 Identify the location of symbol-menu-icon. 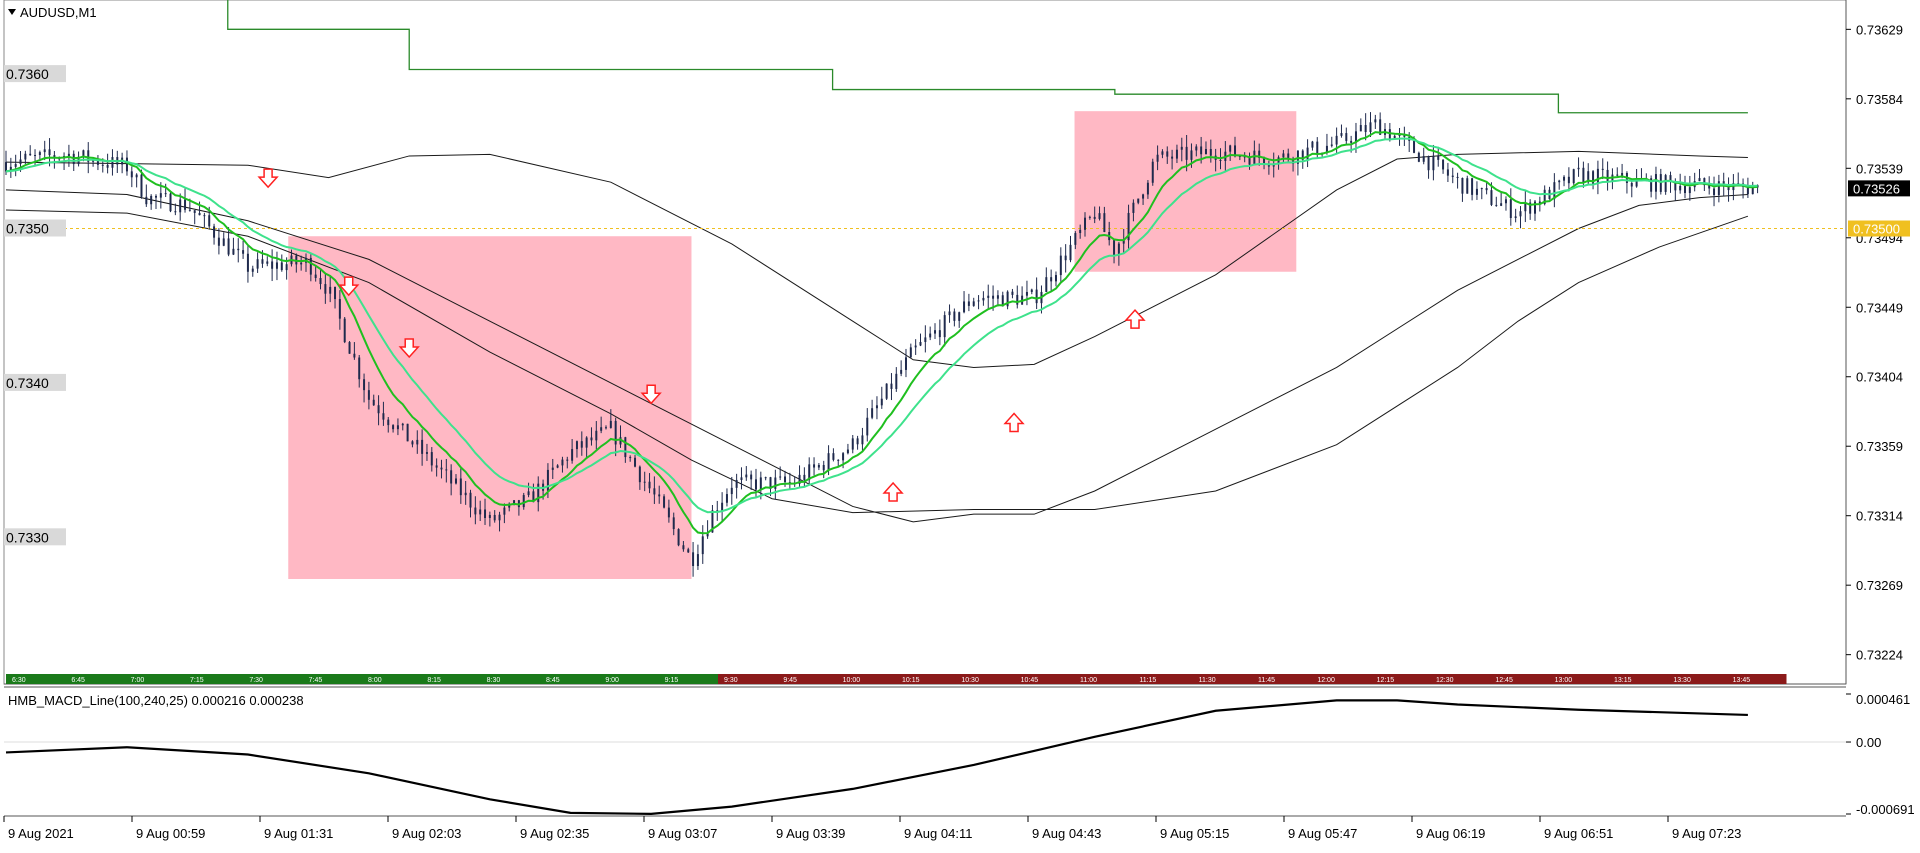
(12, 12).